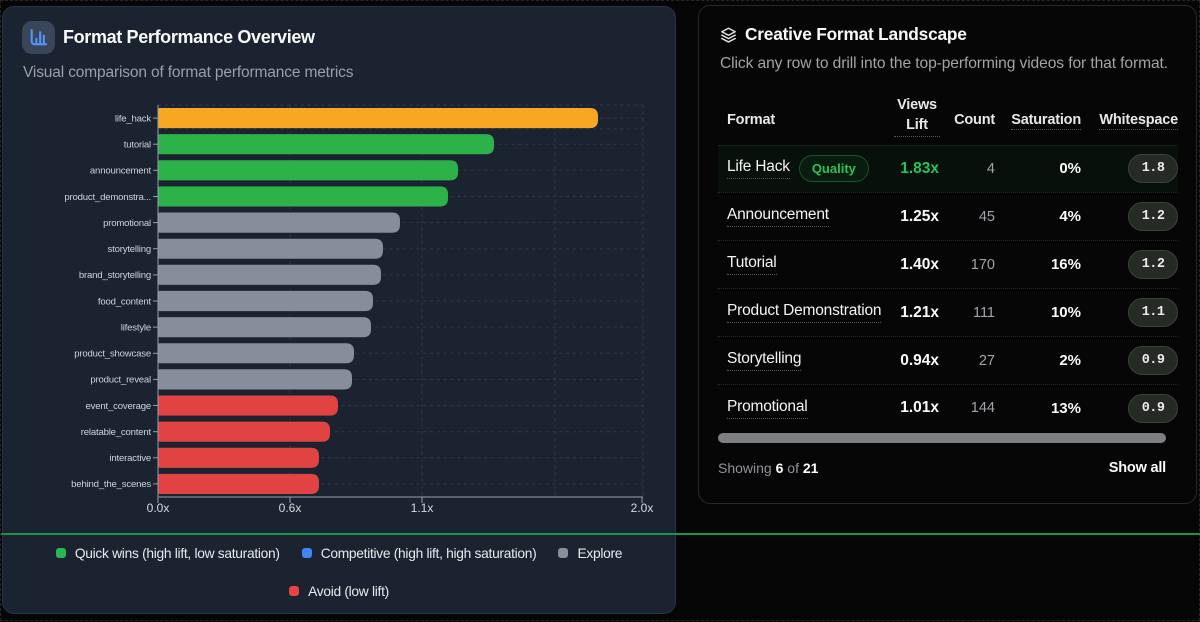 The image size is (1200, 622). What do you see at coordinates (127, 223) in the screenshot?
I see `svg-text: promotional` at bounding box center [127, 223].